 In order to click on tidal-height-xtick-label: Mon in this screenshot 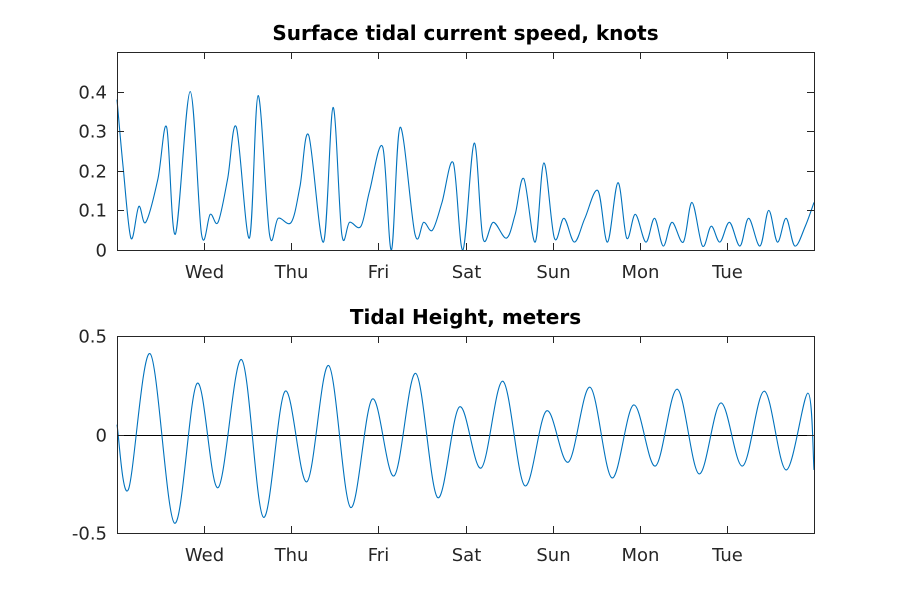, I will do `click(641, 555)`.